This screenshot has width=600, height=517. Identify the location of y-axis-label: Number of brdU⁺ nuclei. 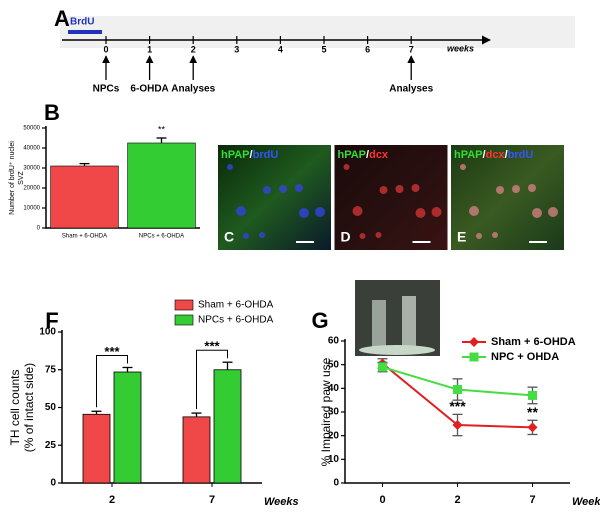
(12, 178).